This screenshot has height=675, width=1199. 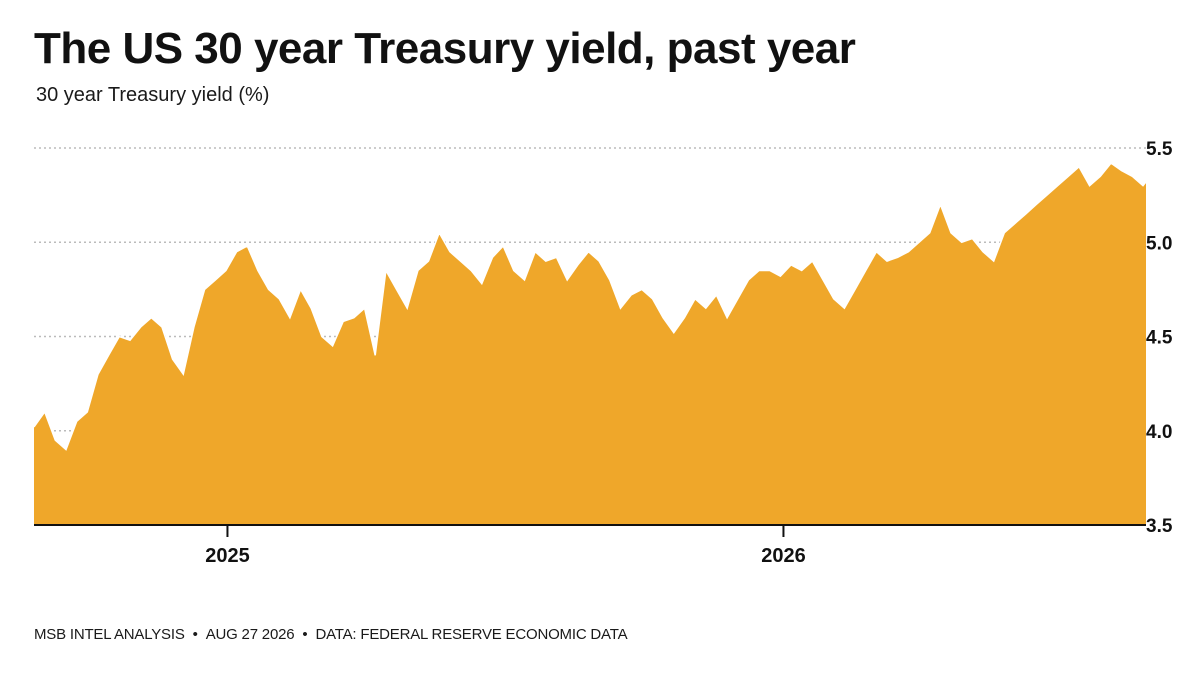 I want to click on y-tick-label: 3.5, so click(x=1159, y=526).